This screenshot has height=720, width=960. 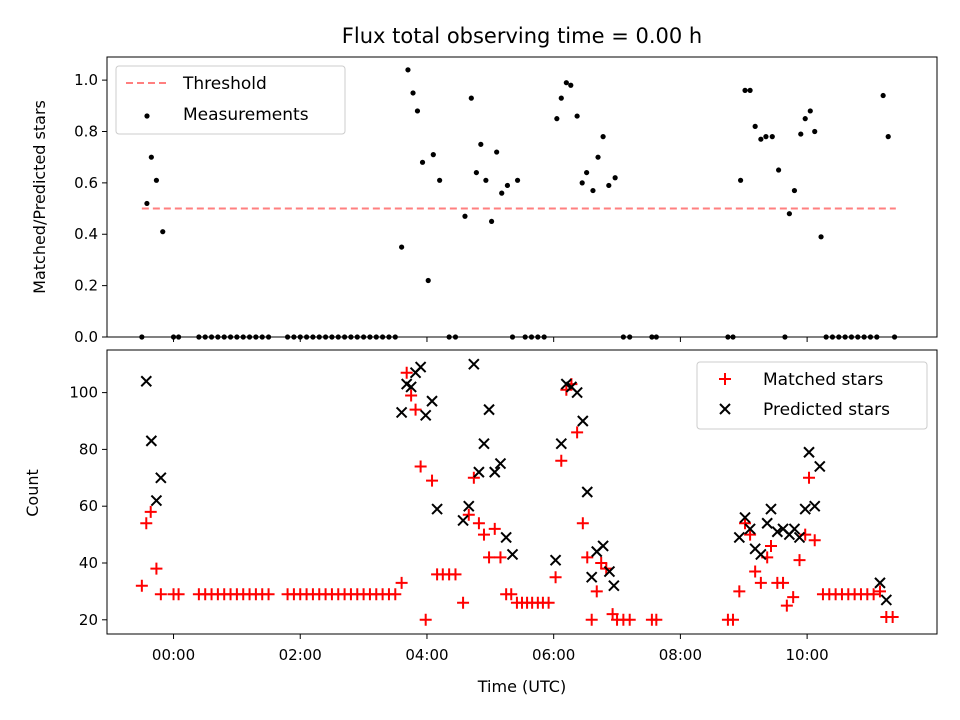 What do you see at coordinates (86, 80) in the screenshot?
I see `top-y-tick-label: 1.0` at bounding box center [86, 80].